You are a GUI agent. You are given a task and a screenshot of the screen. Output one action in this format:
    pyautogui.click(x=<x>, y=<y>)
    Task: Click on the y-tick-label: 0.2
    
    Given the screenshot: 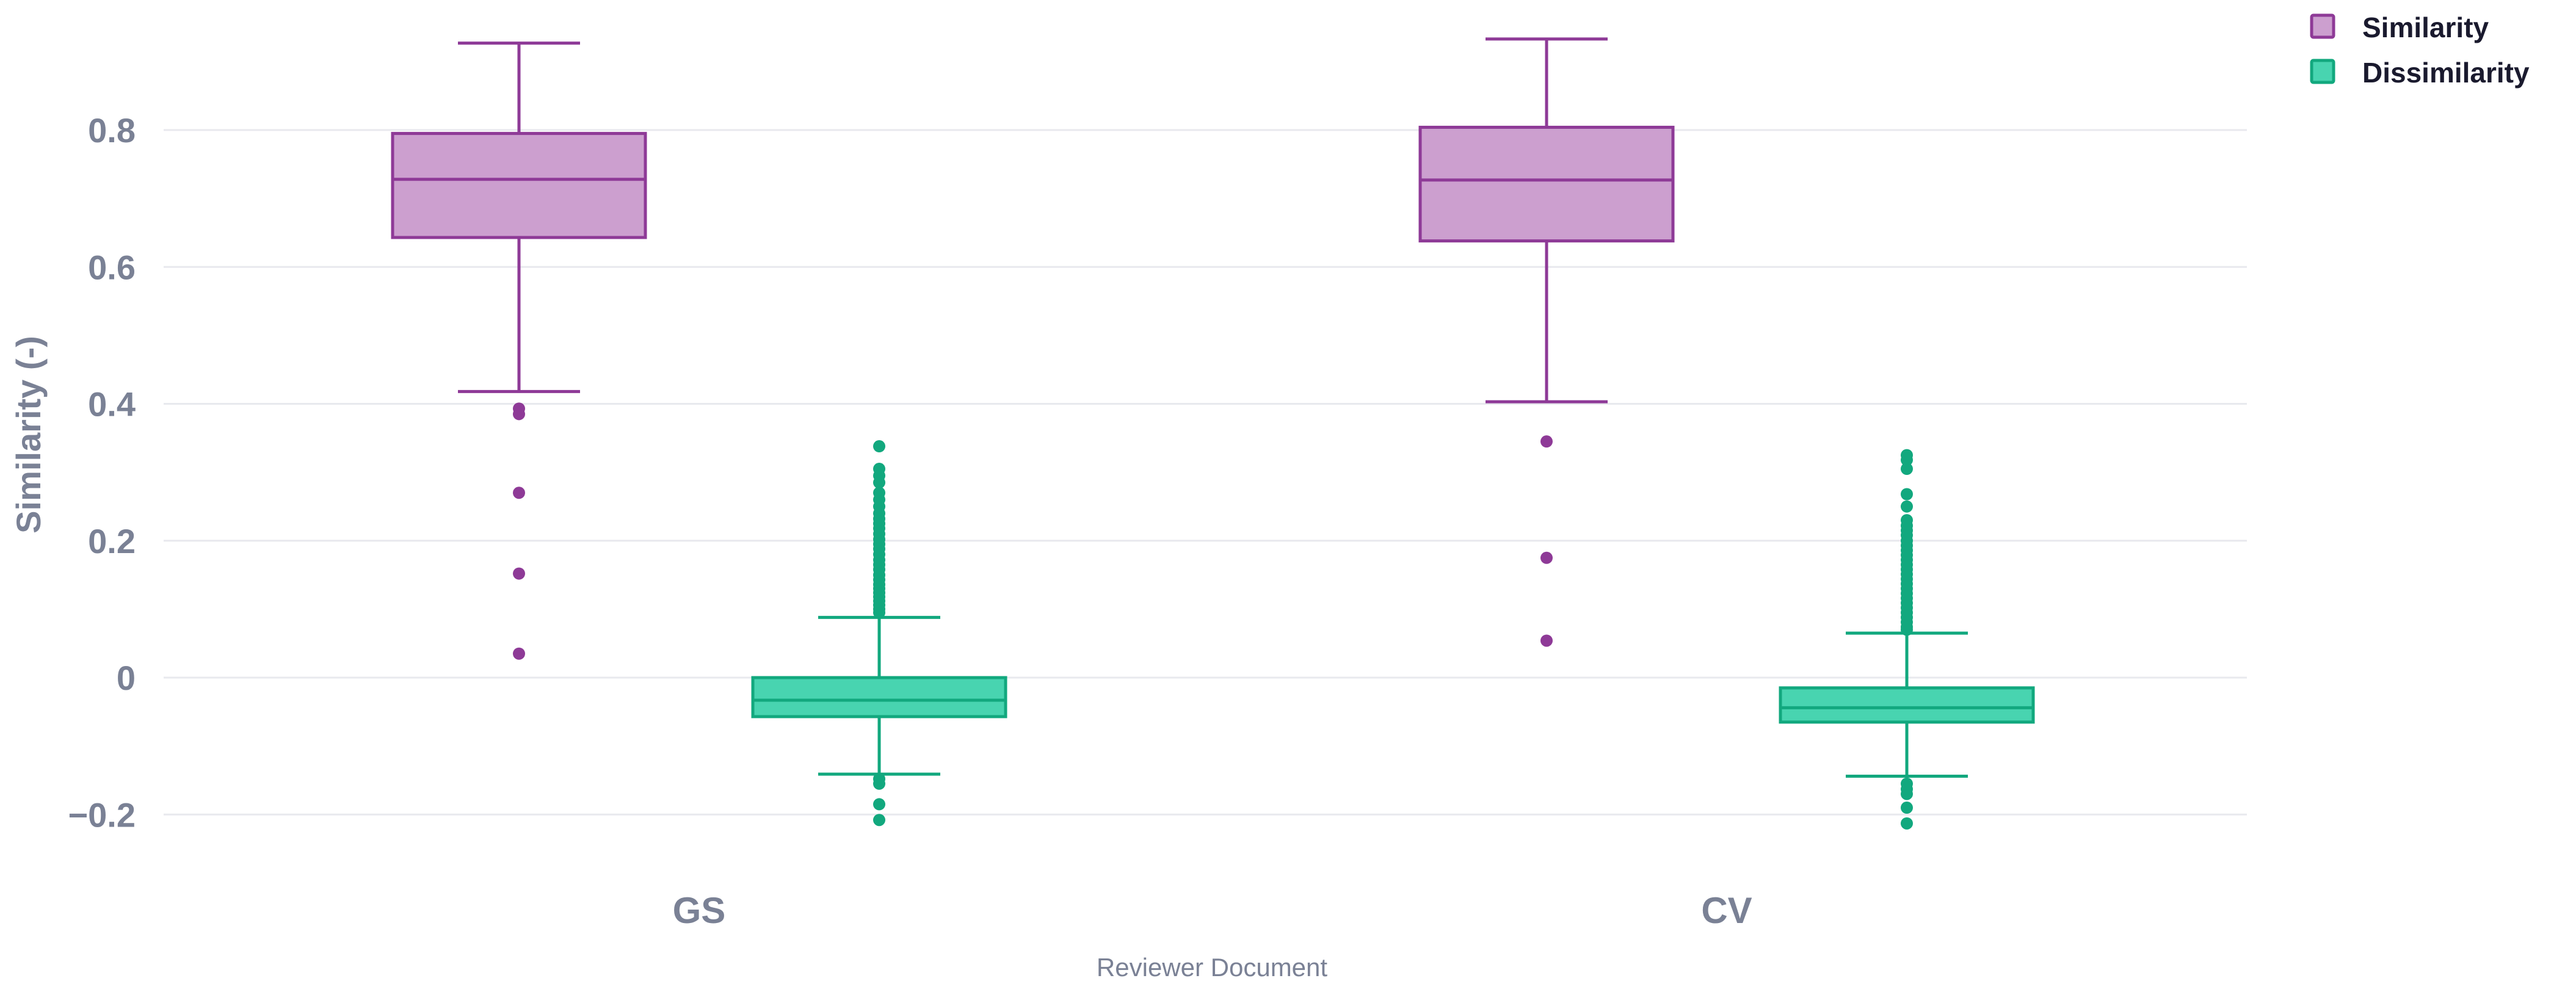 What is the action you would take?
    pyautogui.click(x=112, y=541)
    